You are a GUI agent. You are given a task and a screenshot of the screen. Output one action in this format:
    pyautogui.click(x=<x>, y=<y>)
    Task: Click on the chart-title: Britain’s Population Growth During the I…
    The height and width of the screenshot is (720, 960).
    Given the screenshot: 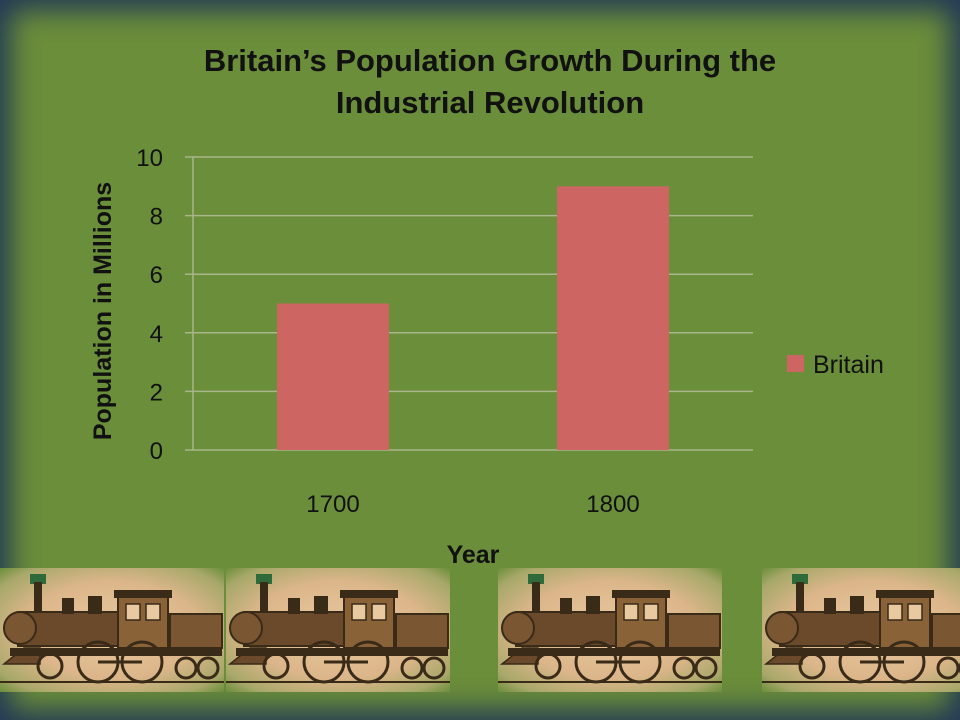 What is the action you would take?
    pyautogui.click(x=490, y=82)
    